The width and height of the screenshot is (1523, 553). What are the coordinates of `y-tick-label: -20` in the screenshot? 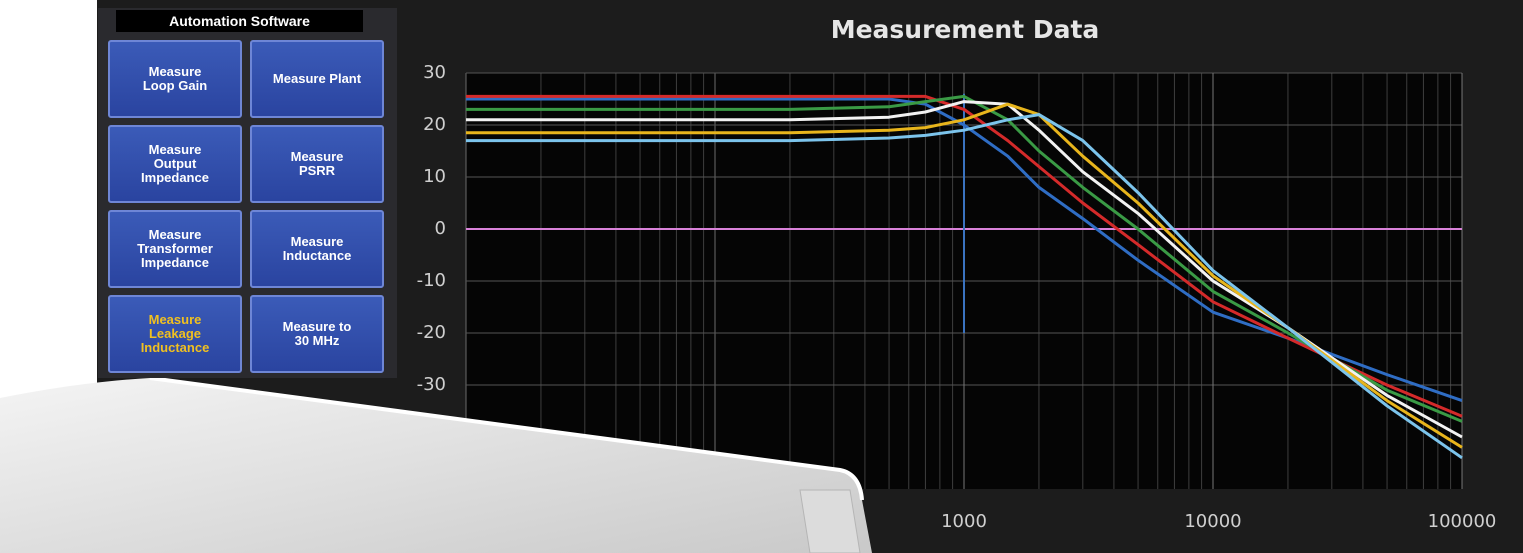 It's located at (431, 332).